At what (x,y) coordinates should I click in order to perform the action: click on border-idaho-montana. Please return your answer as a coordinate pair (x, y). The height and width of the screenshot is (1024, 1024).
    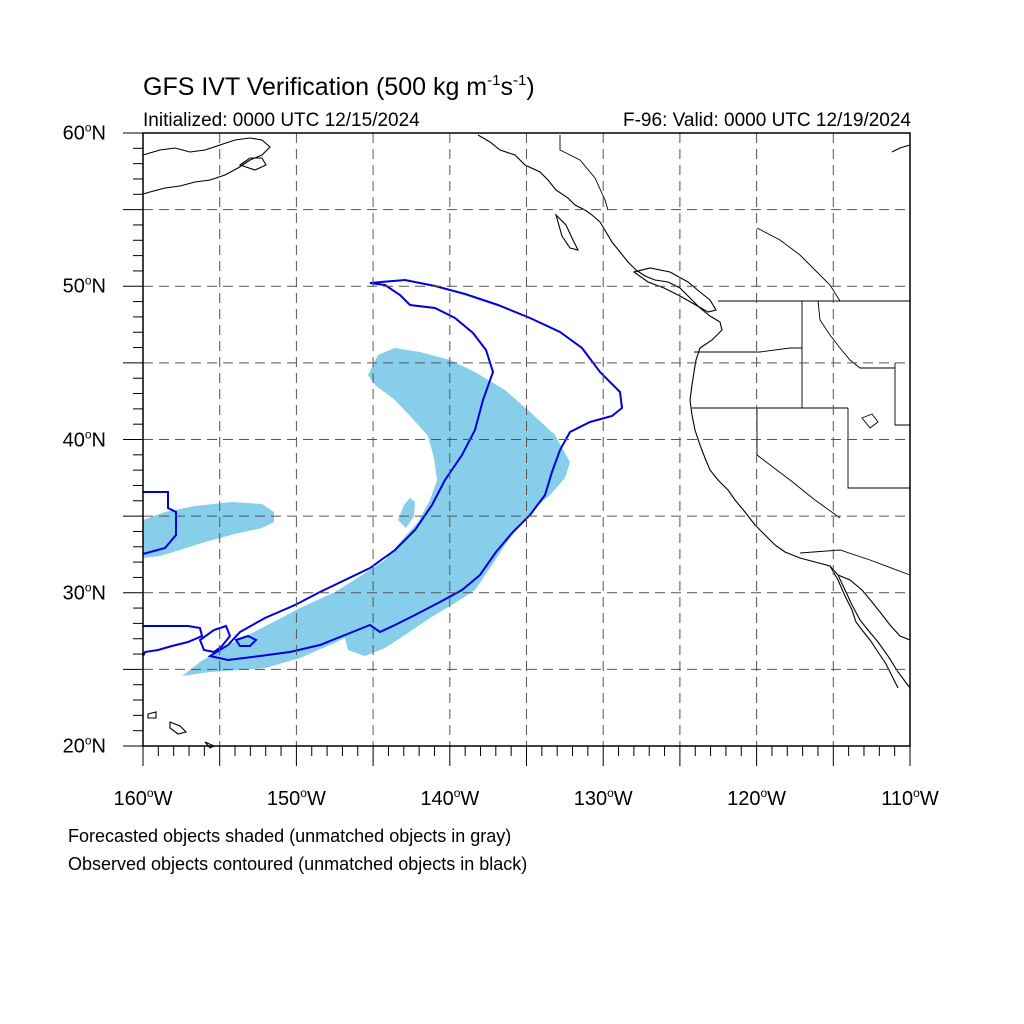
    Looking at the image, I should click on (856, 334).